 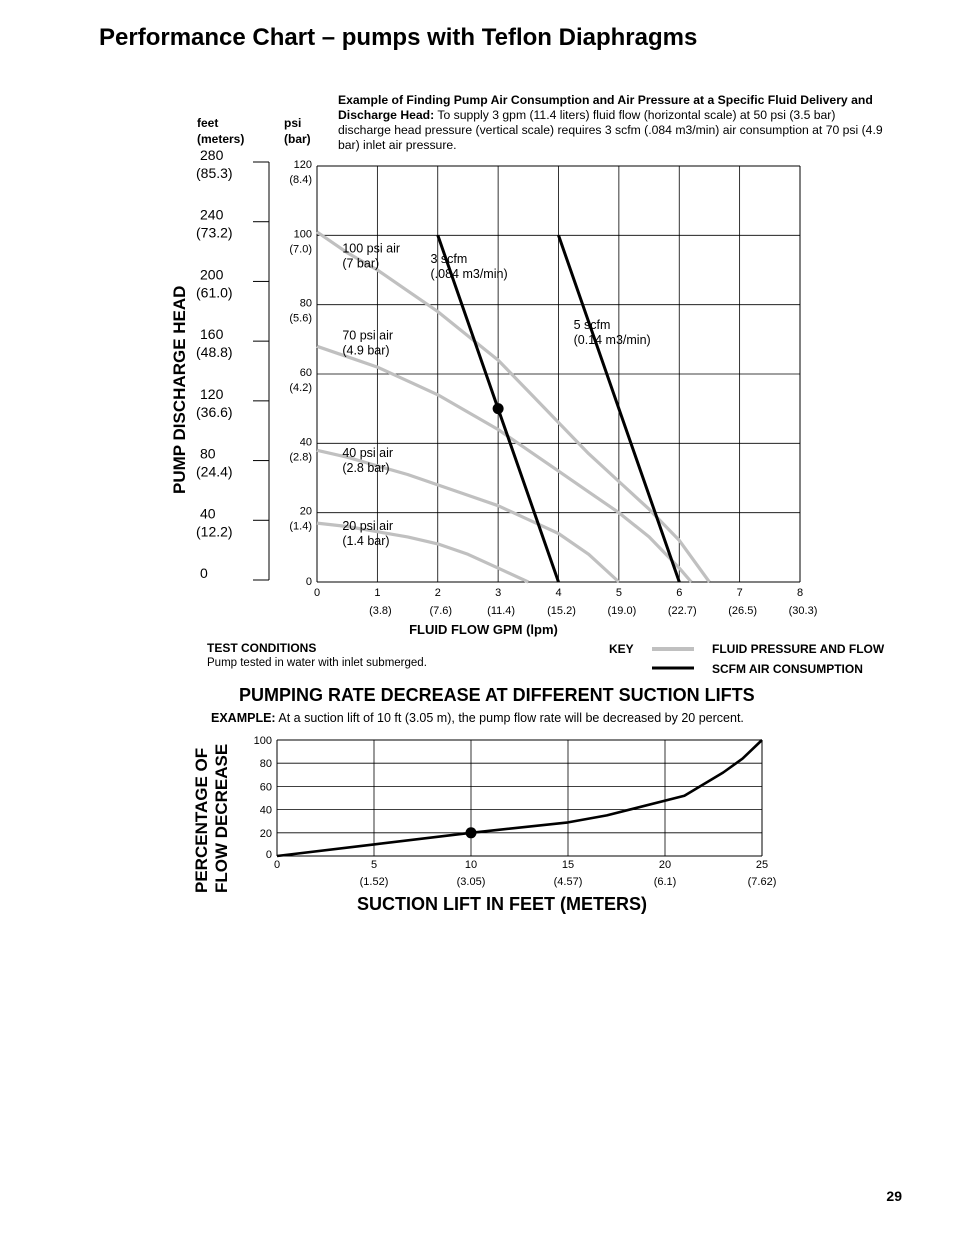 I want to click on chart1-x-tick-label: 8, so click(x=800, y=593).